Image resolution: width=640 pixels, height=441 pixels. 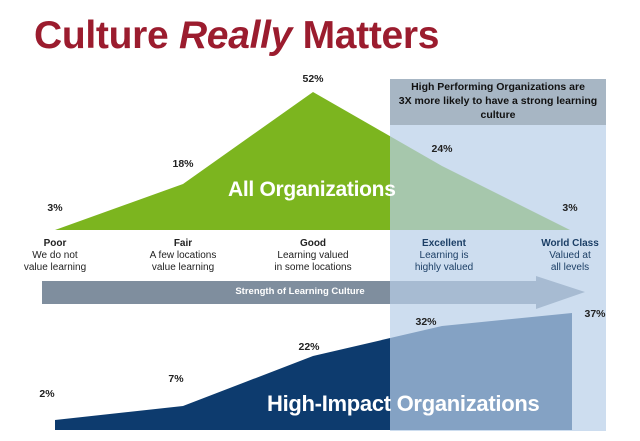 I want to click on title-text: Culture, so click(x=106, y=35).